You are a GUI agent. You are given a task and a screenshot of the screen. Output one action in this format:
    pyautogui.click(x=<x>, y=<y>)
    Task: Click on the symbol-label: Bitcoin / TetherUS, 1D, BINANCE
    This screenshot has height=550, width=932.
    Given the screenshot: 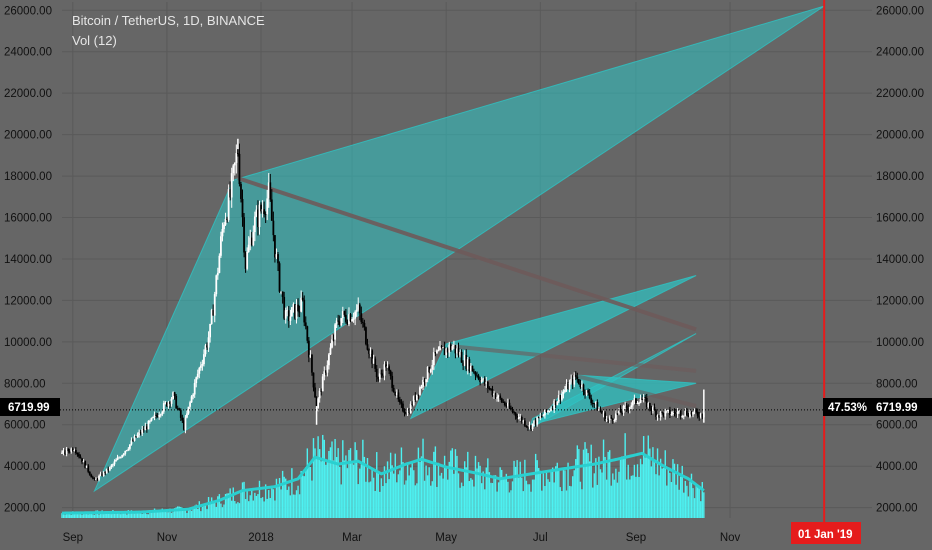 What is the action you would take?
    pyautogui.click(x=168, y=20)
    